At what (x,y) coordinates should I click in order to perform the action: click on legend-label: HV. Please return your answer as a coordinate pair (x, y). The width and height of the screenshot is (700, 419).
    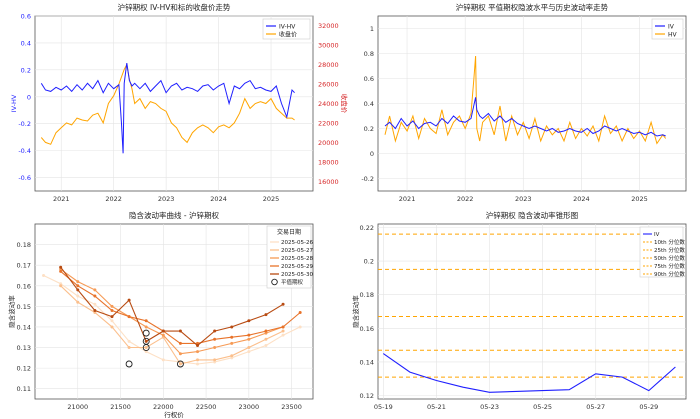
    Looking at the image, I should click on (673, 35).